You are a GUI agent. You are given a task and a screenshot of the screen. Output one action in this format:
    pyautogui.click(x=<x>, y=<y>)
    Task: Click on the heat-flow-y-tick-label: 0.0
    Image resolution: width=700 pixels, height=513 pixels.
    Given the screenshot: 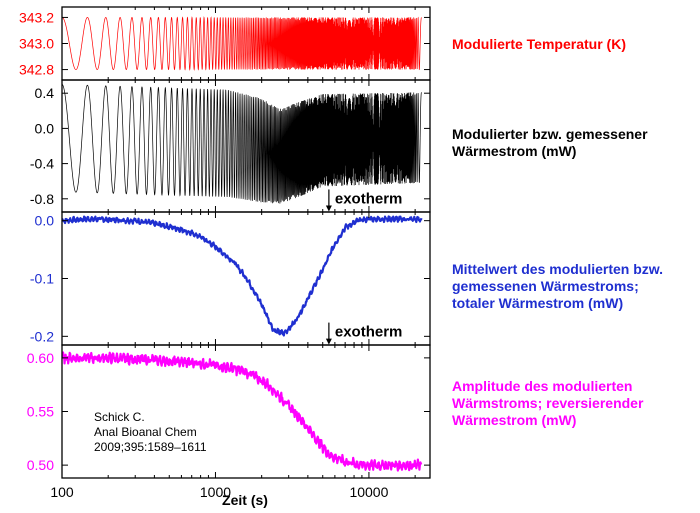 What is the action you would take?
    pyautogui.click(x=45, y=128)
    